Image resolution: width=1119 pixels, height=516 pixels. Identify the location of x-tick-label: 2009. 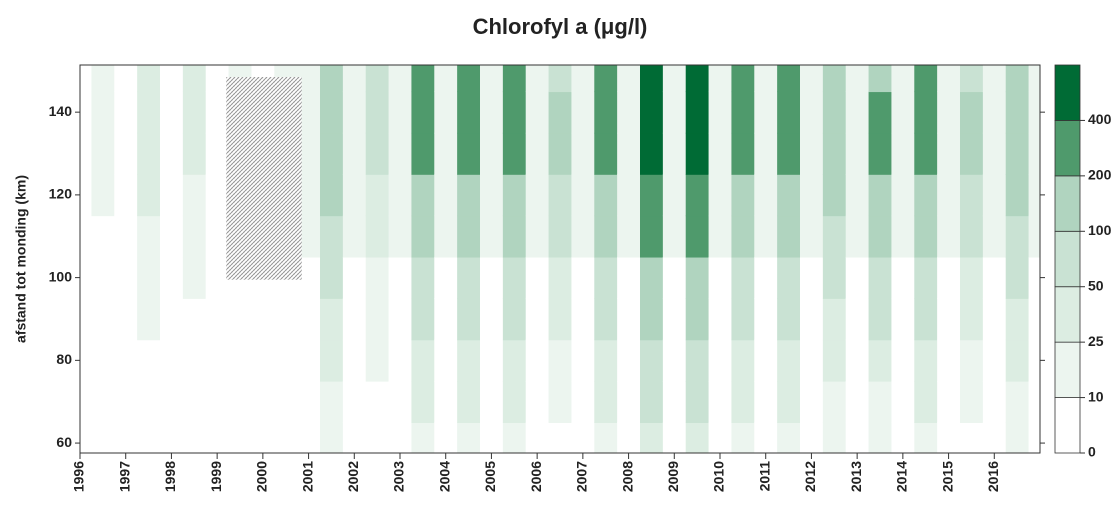
(673, 476).